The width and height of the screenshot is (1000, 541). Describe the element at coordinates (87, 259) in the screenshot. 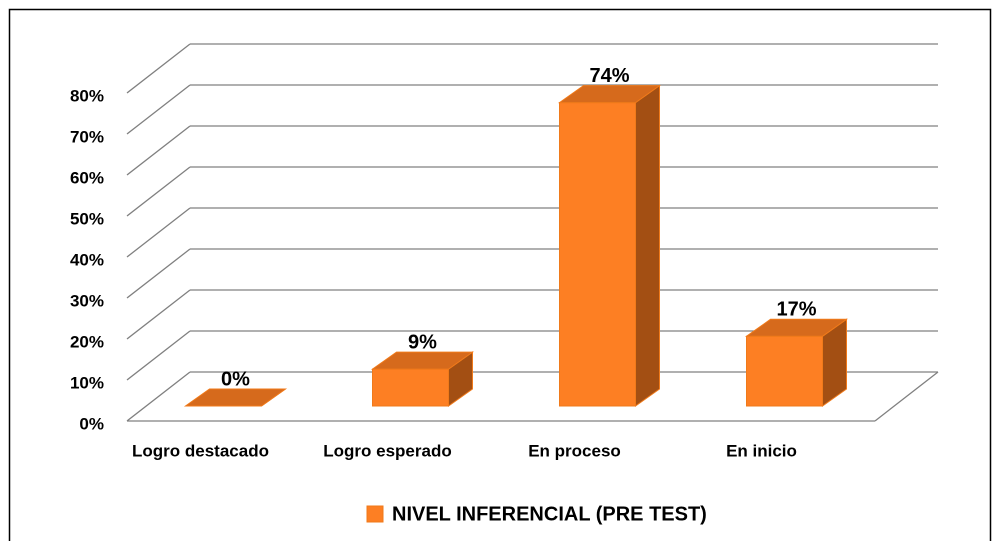

I see `y-tick-label: 40%` at that location.